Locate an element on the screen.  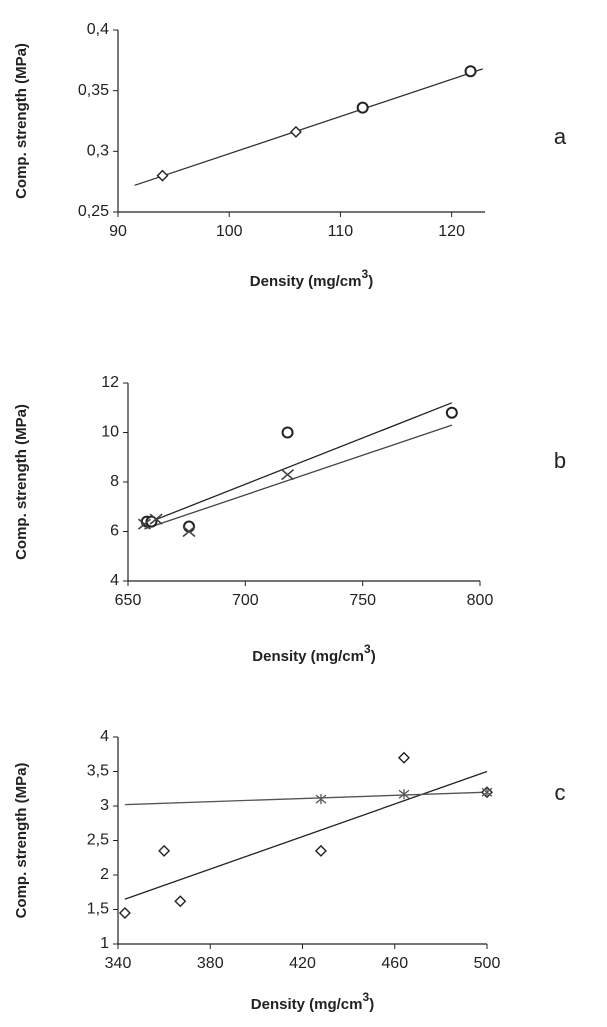
y-tick-label: 0,4 is located at coordinates (98, 29).